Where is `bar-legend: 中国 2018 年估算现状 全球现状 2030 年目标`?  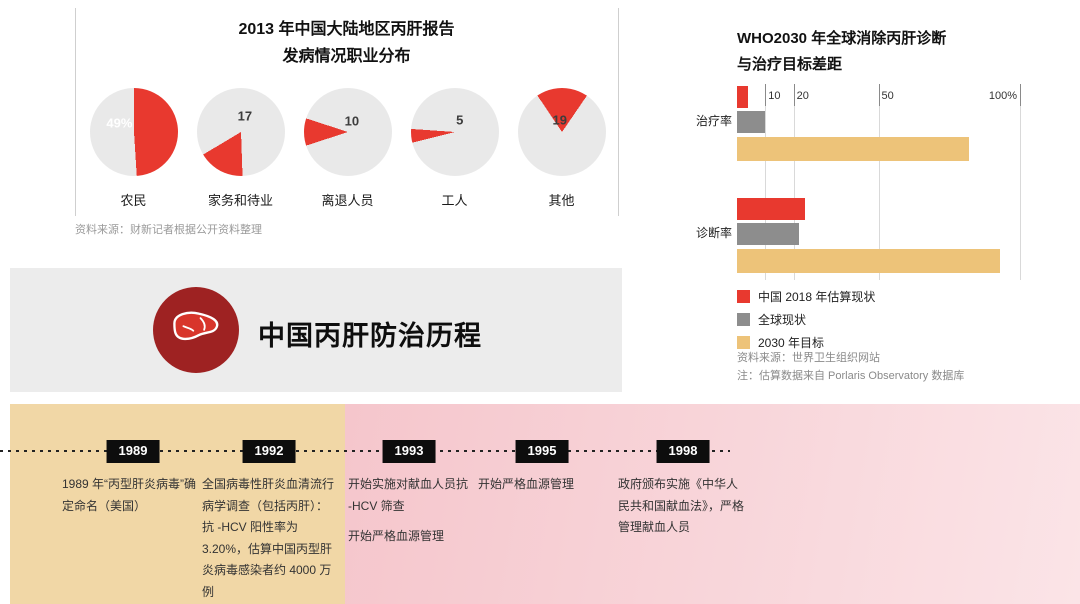 bar-legend: 中国 2018 年估算现状 全球现状 2030 年目标 is located at coordinates (806, 322).